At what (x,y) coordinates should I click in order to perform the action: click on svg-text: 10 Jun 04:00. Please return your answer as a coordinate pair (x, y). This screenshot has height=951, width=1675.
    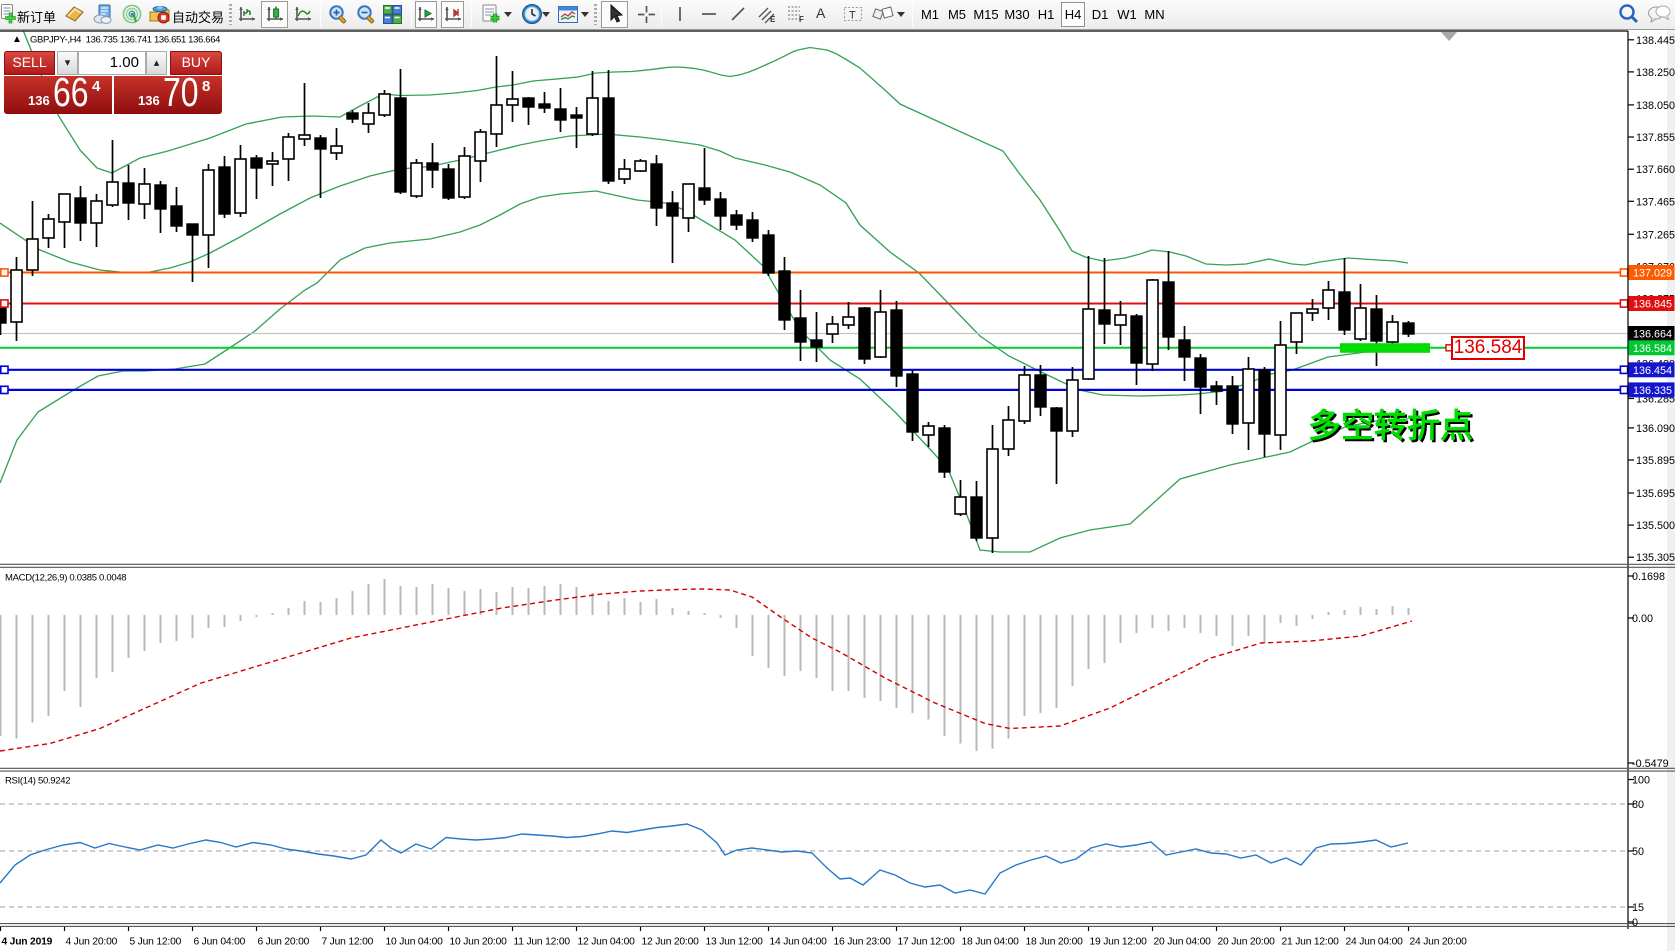
    Looking at the image, I should click on (415, 942).